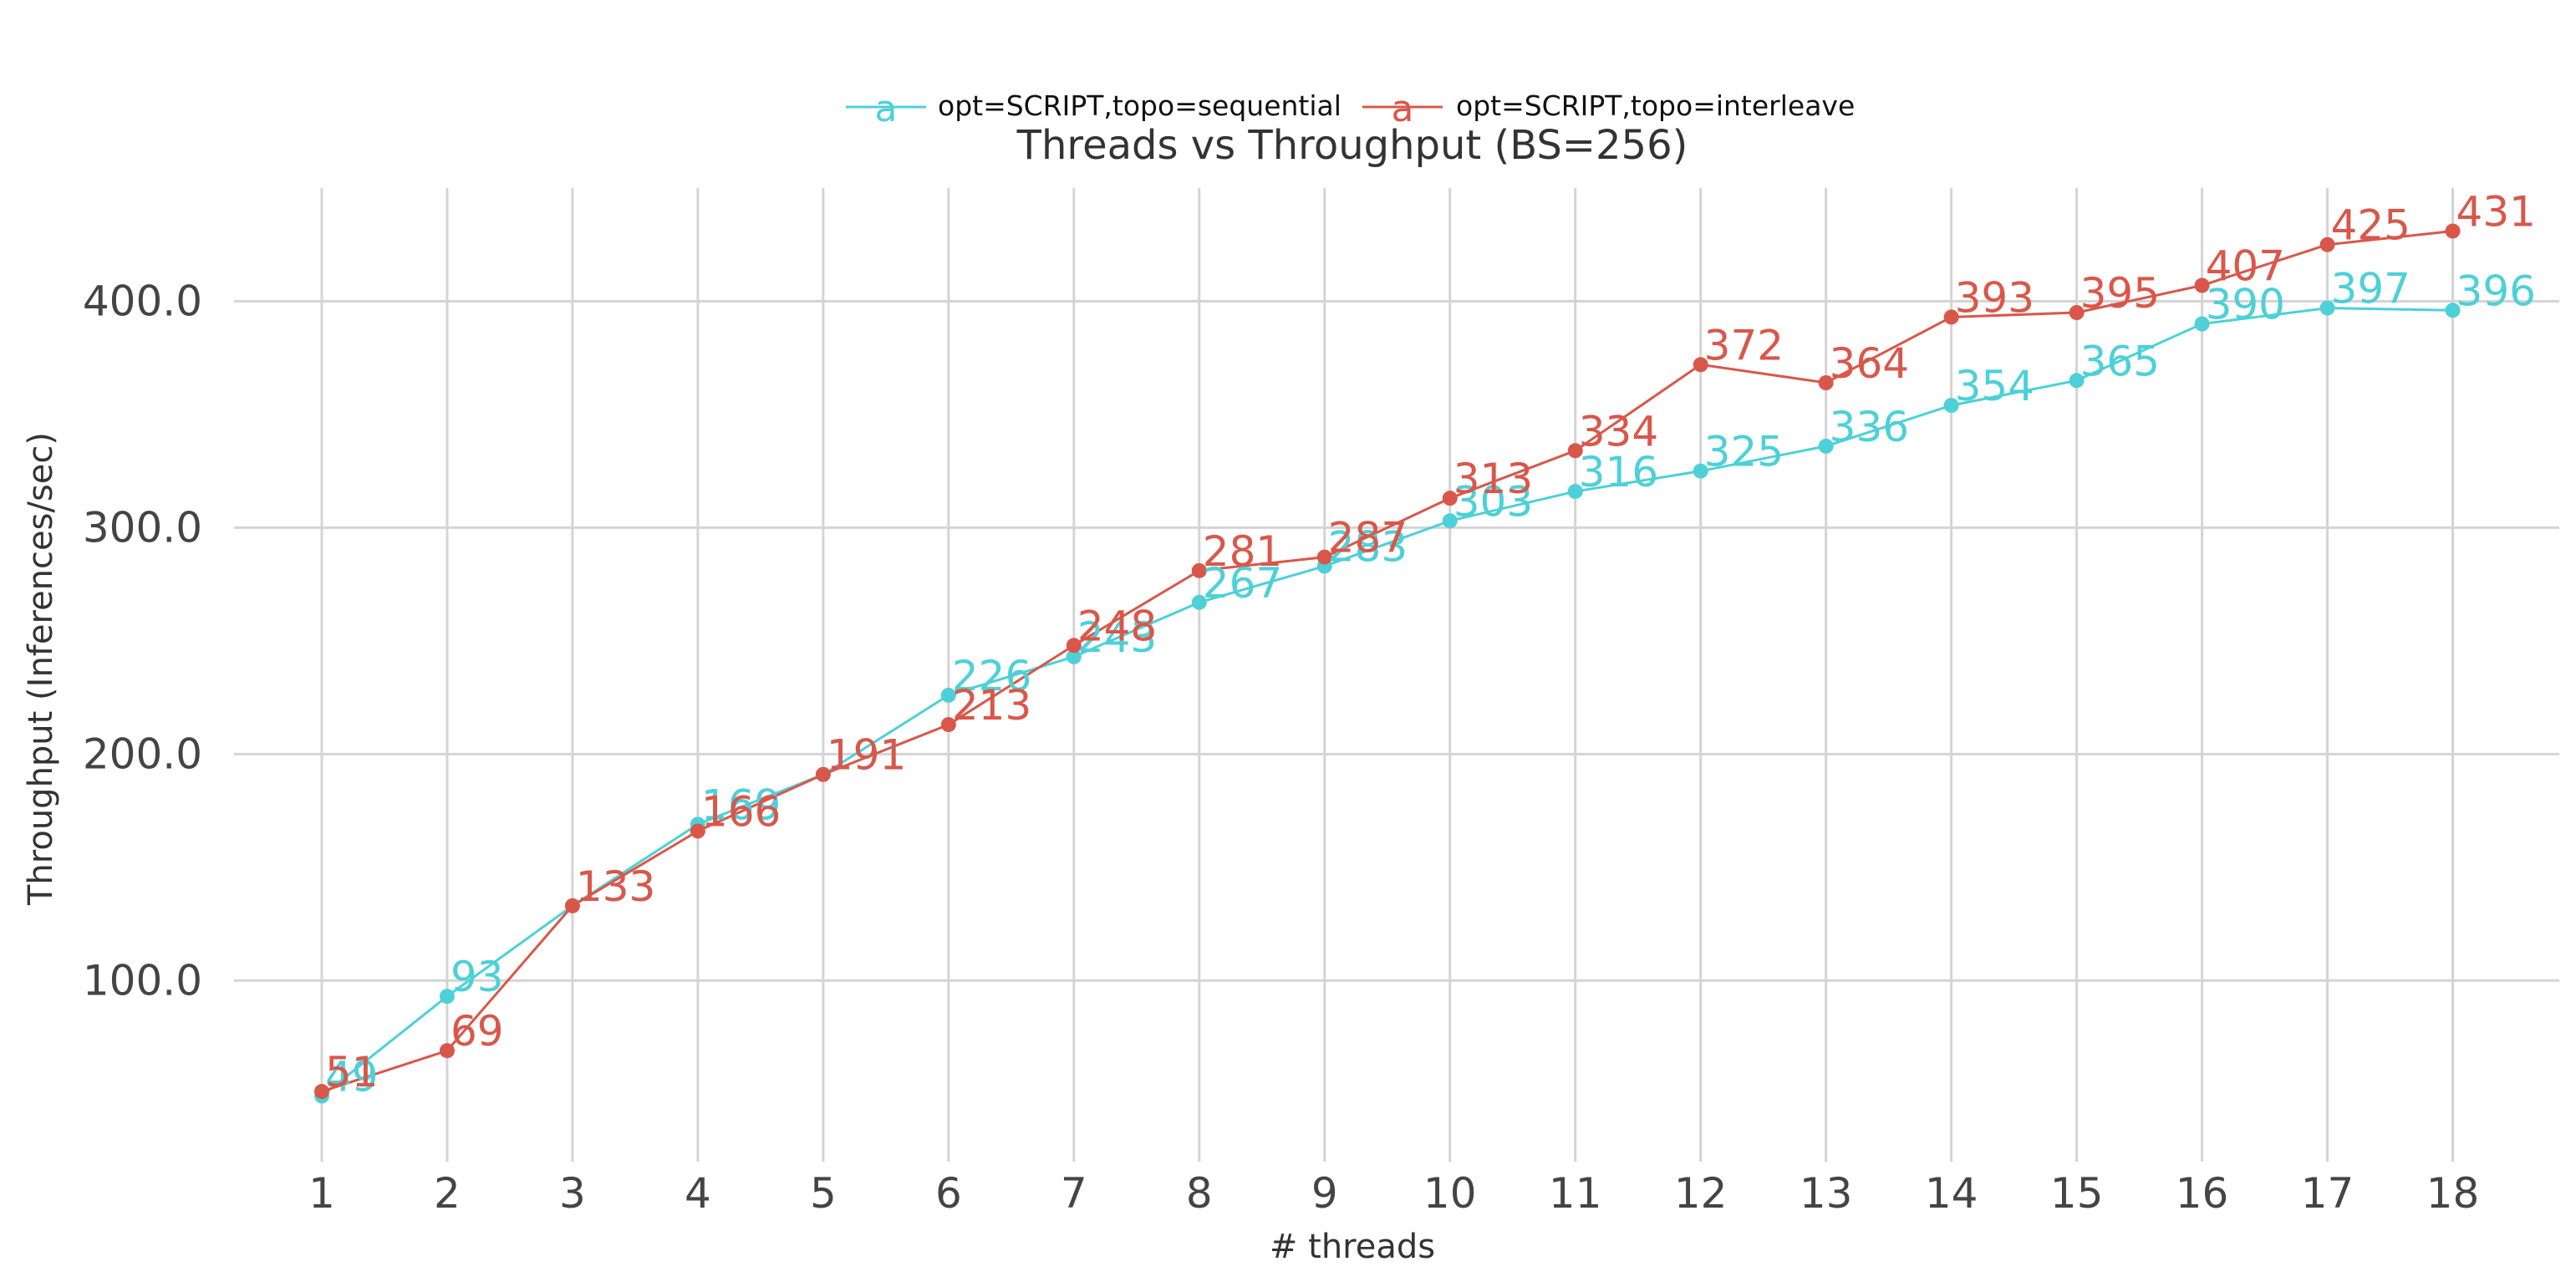 The image size is (2576, 1287). What do you see at coordinates (1994, 386) in the screenshot?
I see `data-label: 354` at bounding box center [1994, 386].